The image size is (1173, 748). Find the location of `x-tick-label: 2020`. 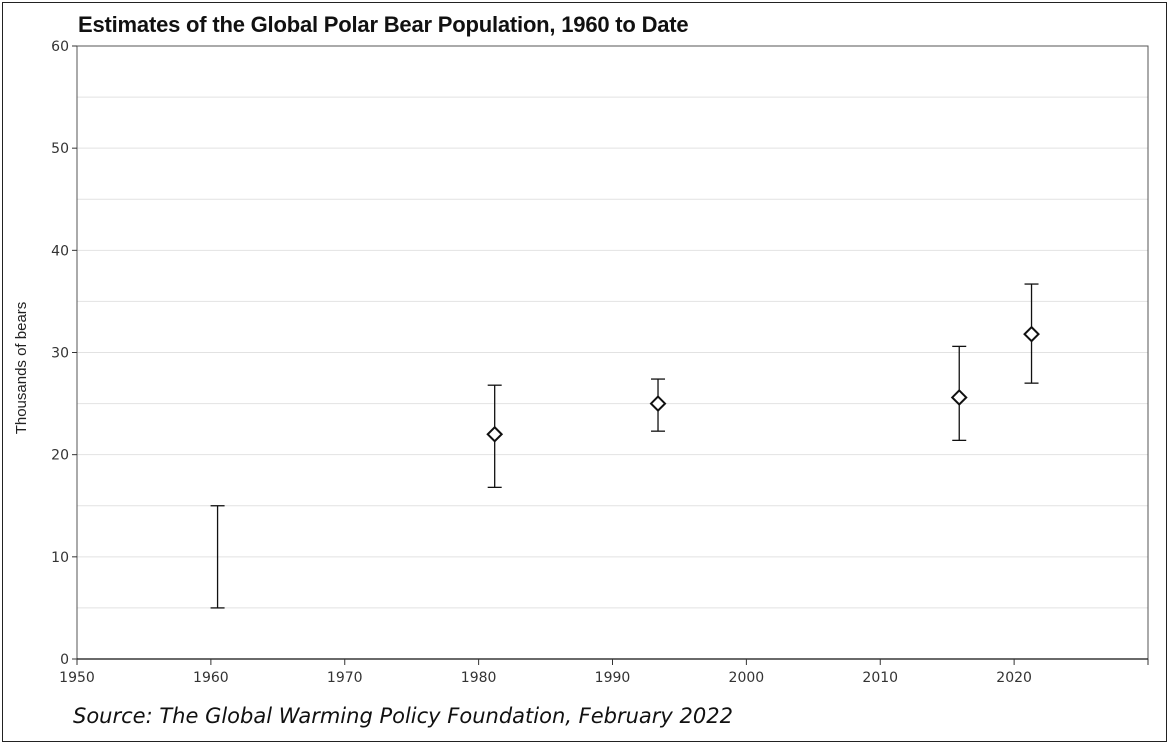

x-tick-label: 2020 is located at coordinates (1014, 678).